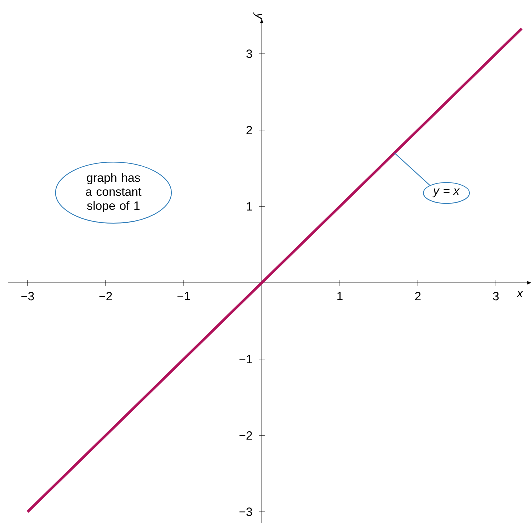  I want to click on y-tick-label: 3, so click(249, 54).